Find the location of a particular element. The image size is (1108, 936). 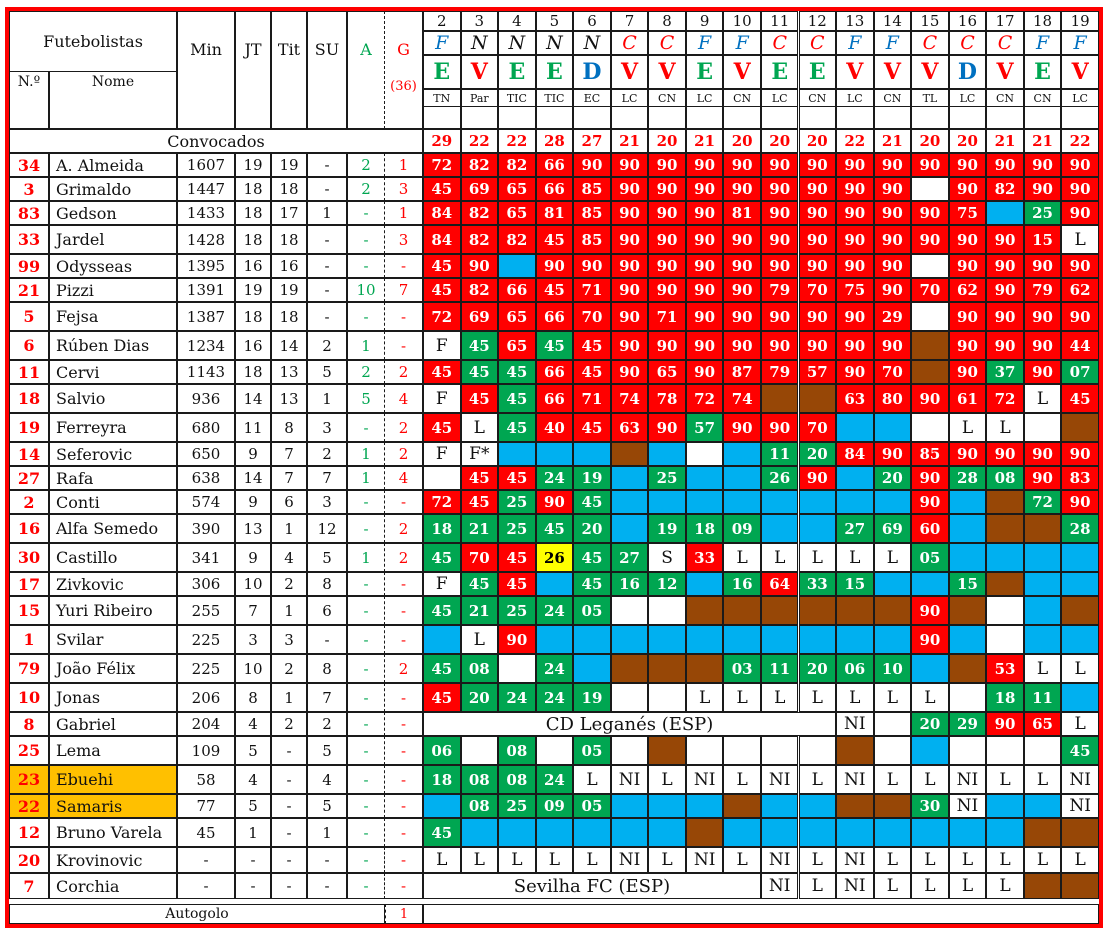

player-number: 14 is located at coordinates (29, 454).